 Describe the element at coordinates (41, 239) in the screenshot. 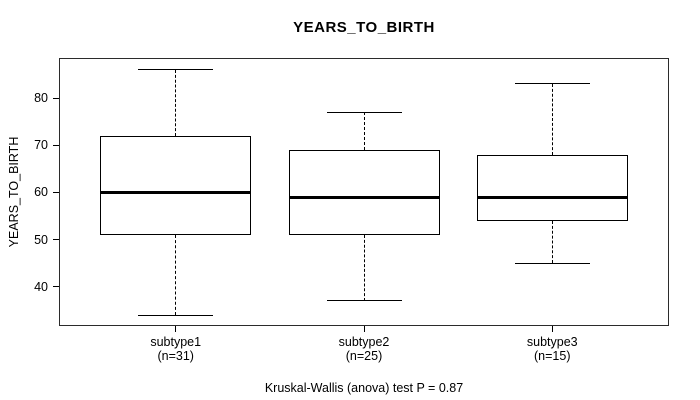

I see `y-axis-tick-label: 50` at that location.